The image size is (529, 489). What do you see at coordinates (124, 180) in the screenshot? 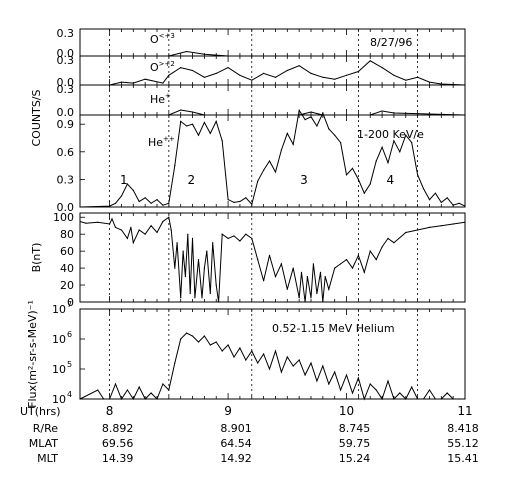
I see `event-number: 1` at bounding box center [124, 180].